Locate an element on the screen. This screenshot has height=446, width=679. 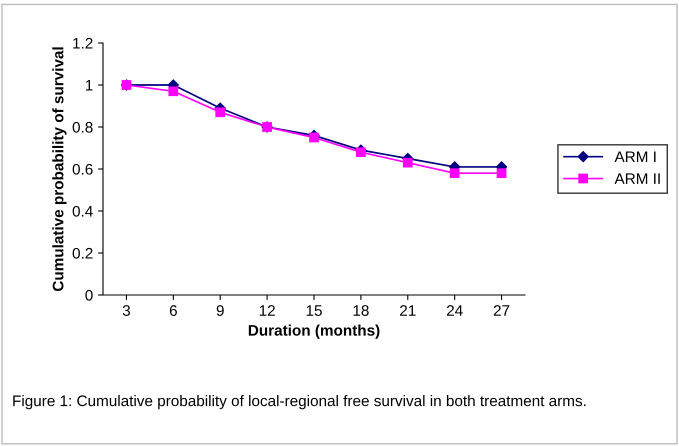
legend-label: ARM I is located at coordinates (635, 157).